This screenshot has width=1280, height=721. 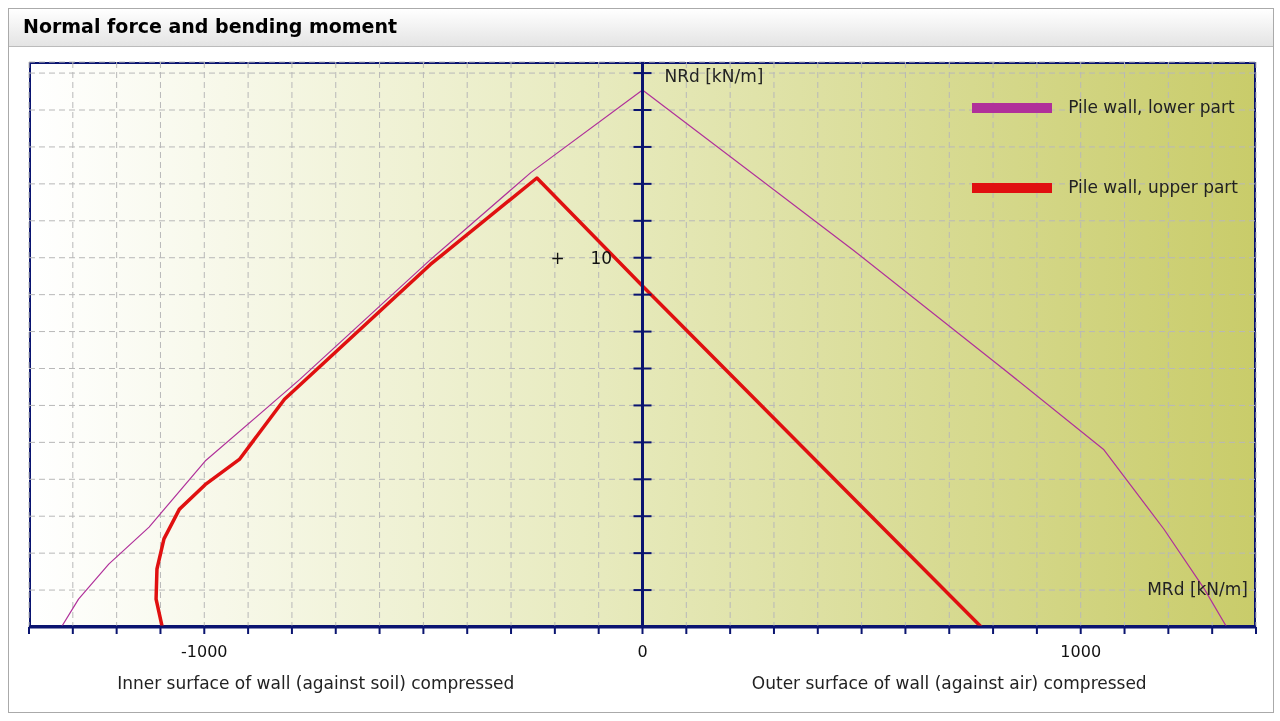 What do you see at coordinates (1151, 107) in the screenshot?
I see `legend-label: Pile wall, lower part` at bounding box center [1151, 107].